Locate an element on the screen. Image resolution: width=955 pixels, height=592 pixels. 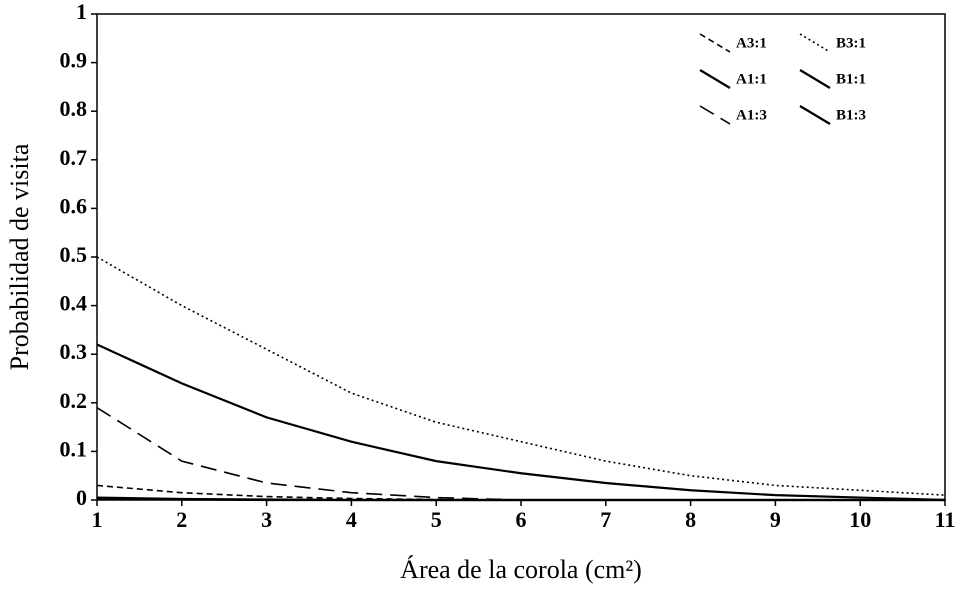
x-tick-label: 11 is located at coordinates (945, 519).